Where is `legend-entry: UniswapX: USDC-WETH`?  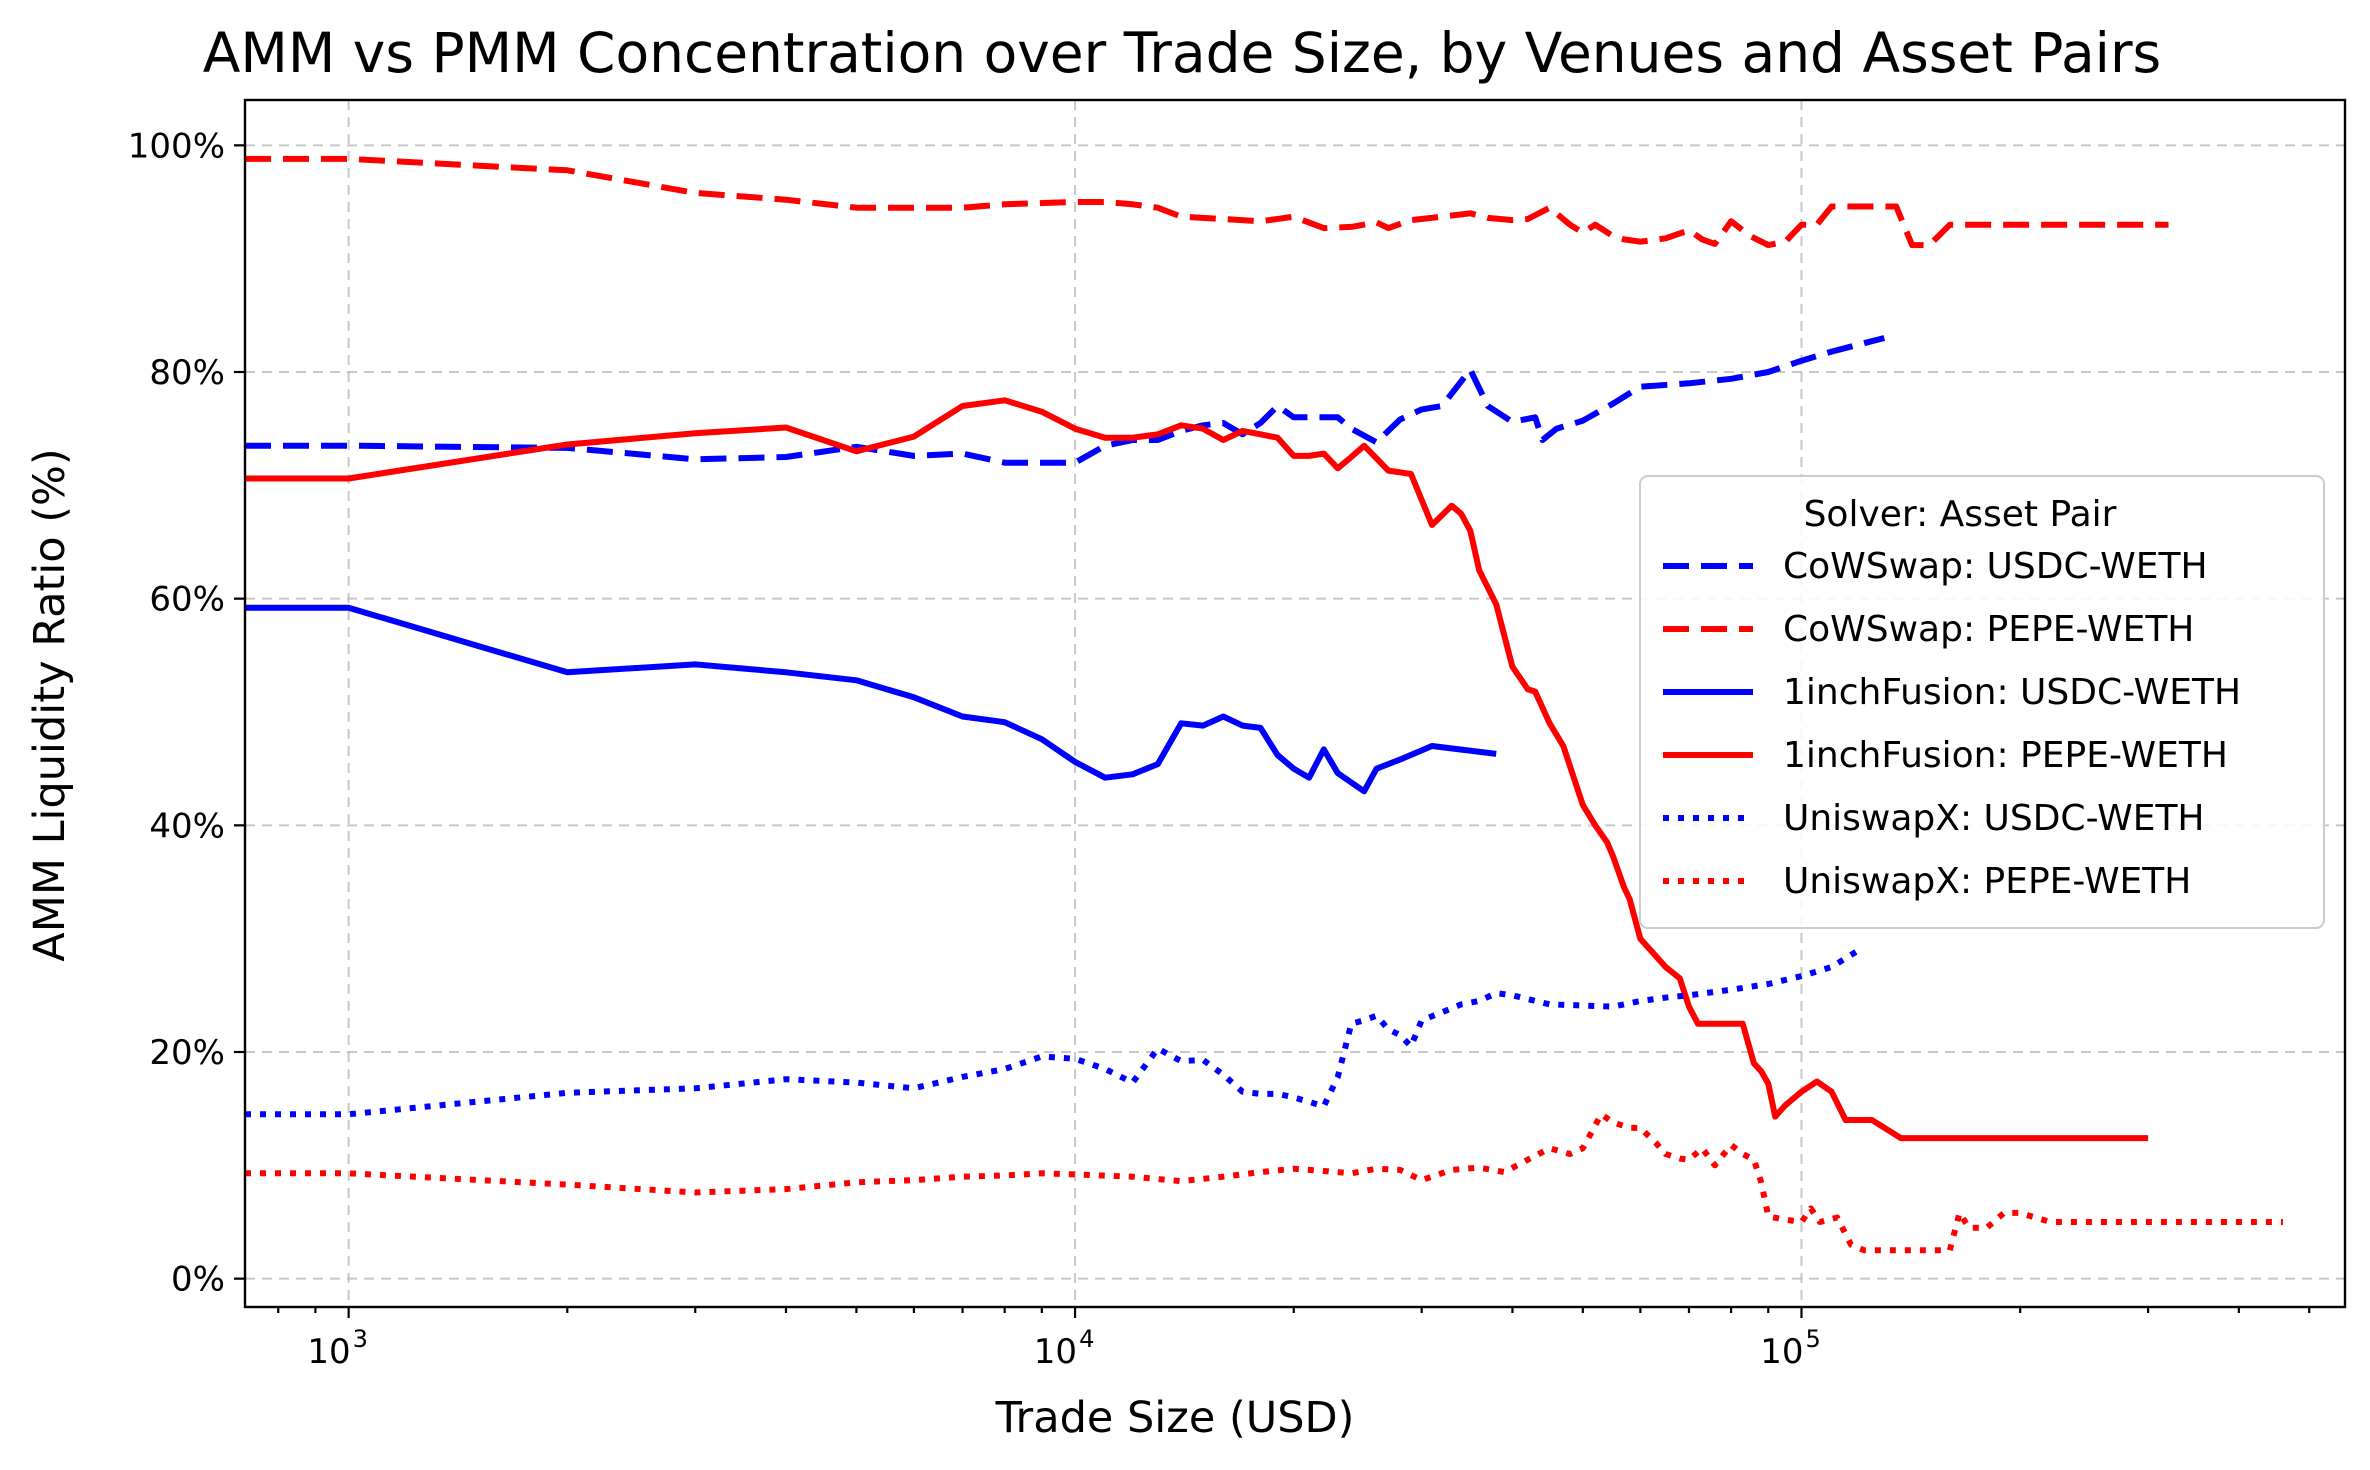 legend-entry: UniswapX: USDC-WETH is located at coordinates (1934, 818).